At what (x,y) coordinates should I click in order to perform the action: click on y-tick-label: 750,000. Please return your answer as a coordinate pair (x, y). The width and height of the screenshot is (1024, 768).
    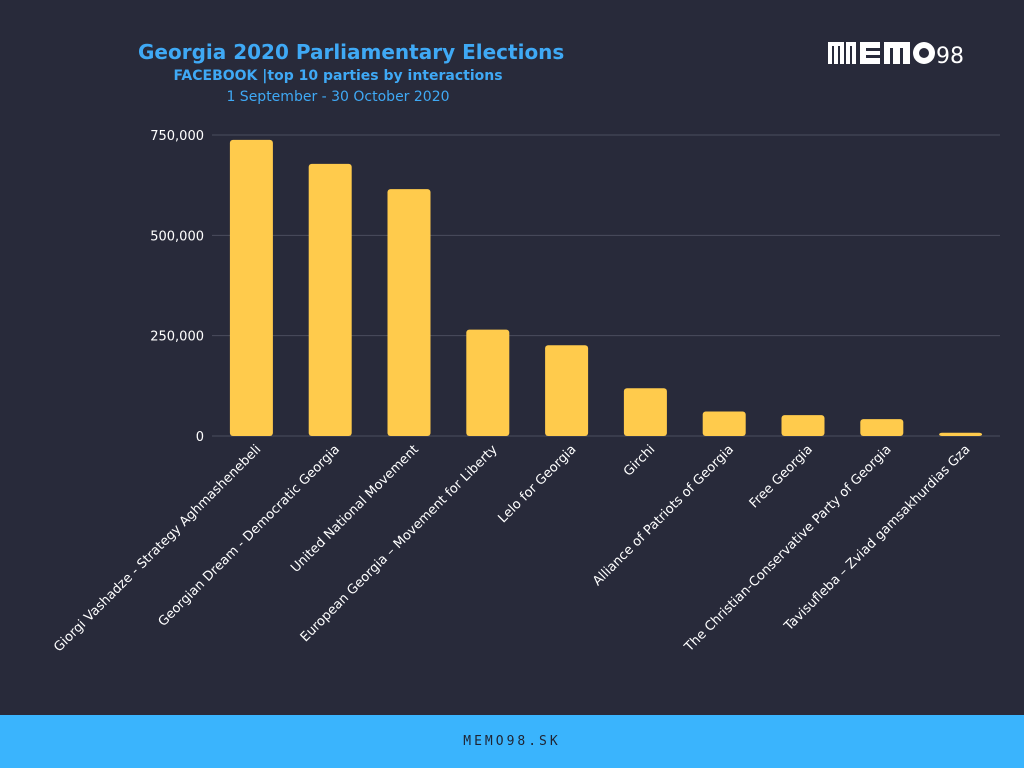
    Looking at the image, I should click on (177, 136).